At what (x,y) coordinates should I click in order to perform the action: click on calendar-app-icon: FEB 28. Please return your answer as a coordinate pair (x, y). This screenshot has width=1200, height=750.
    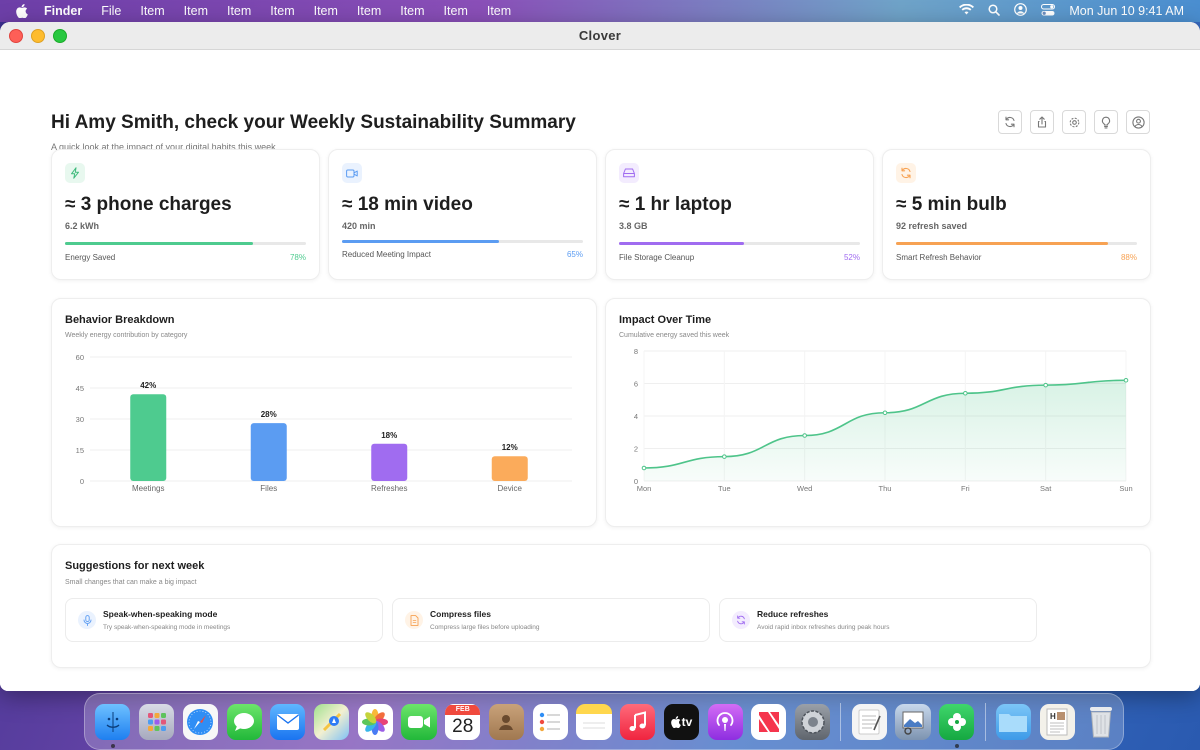
    Looking at the image, I should click on (463, 721).